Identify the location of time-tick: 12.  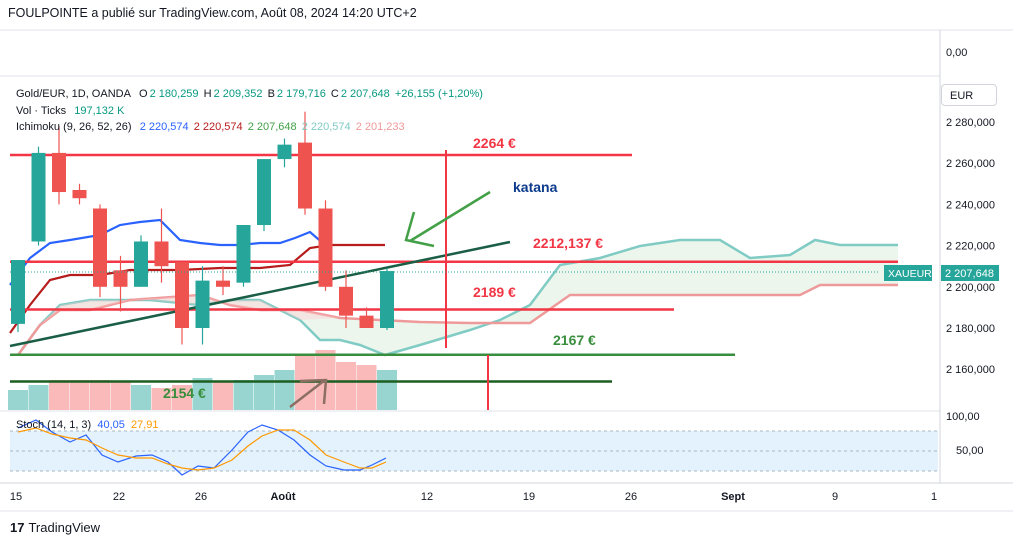
(427, 497).